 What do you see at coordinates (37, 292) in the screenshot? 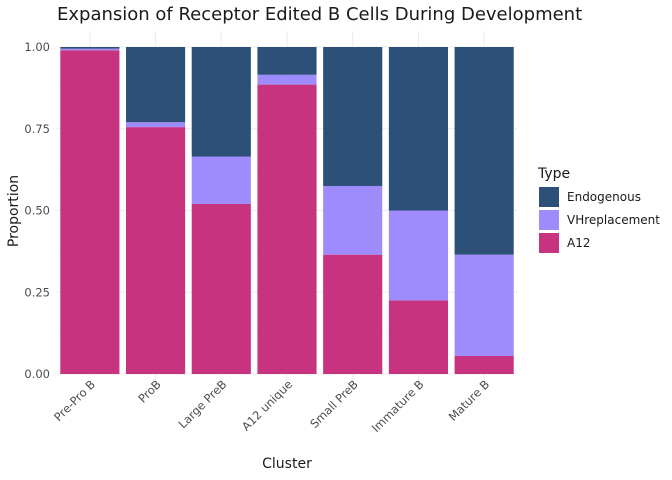
I see `y-tick-label: 0.25` at bounding box center [37, 292].